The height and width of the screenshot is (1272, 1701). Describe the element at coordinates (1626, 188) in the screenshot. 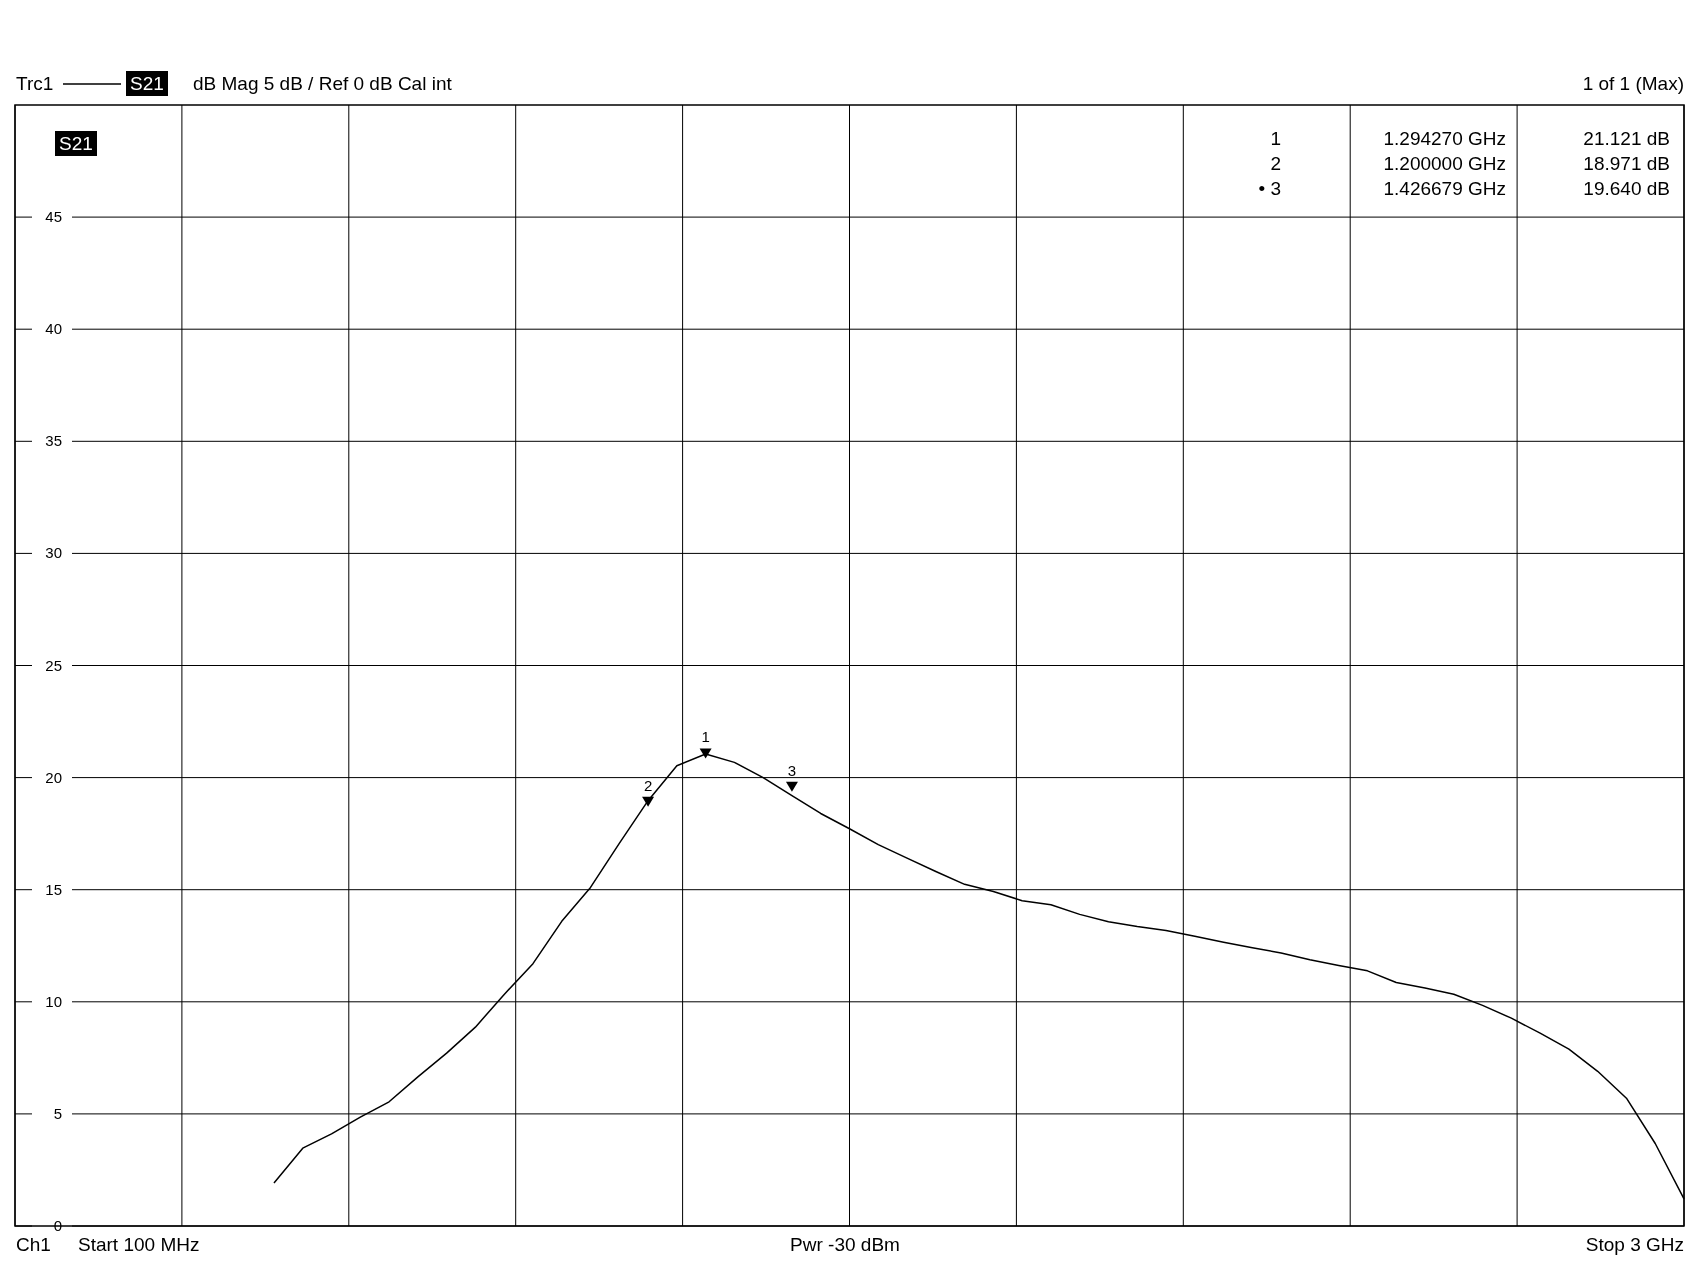

I see `annotation: 19.640 dB` at that location.